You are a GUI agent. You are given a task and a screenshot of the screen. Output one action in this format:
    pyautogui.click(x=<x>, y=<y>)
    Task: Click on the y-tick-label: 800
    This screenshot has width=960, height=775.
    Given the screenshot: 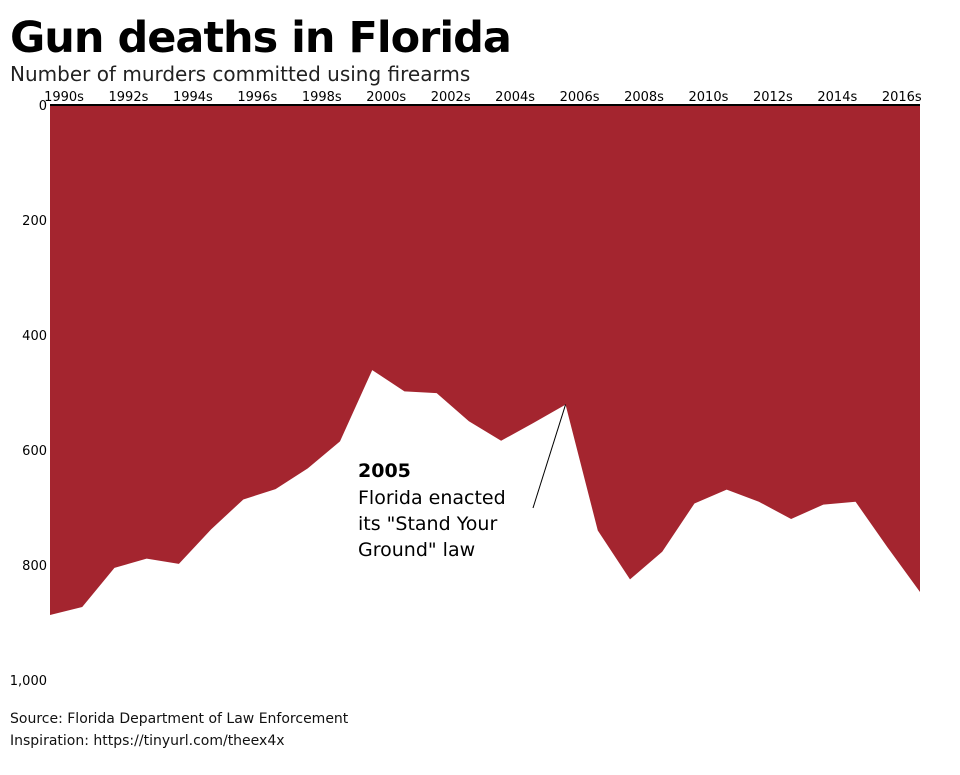 What is the action you would take?
    pyautogui.click(x=34, y=566)
    